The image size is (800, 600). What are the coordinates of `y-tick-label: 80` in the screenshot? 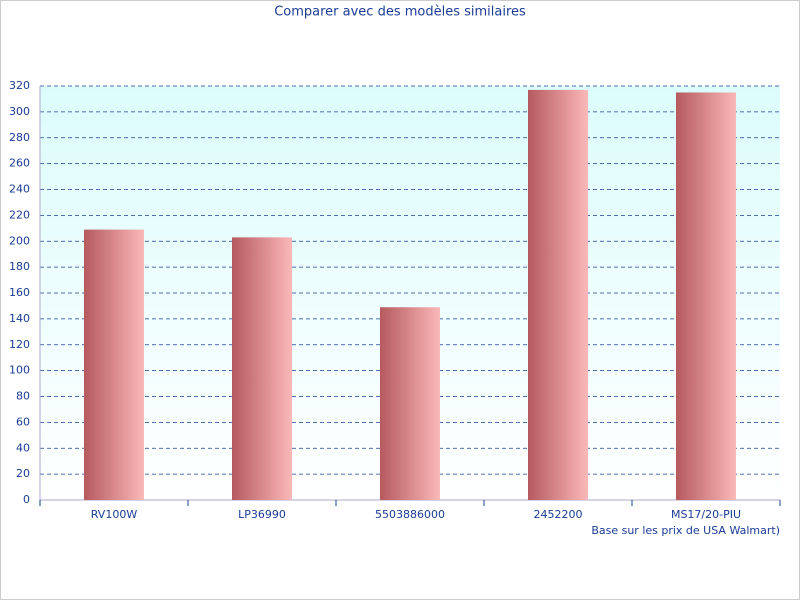 It's located at (23, 396).